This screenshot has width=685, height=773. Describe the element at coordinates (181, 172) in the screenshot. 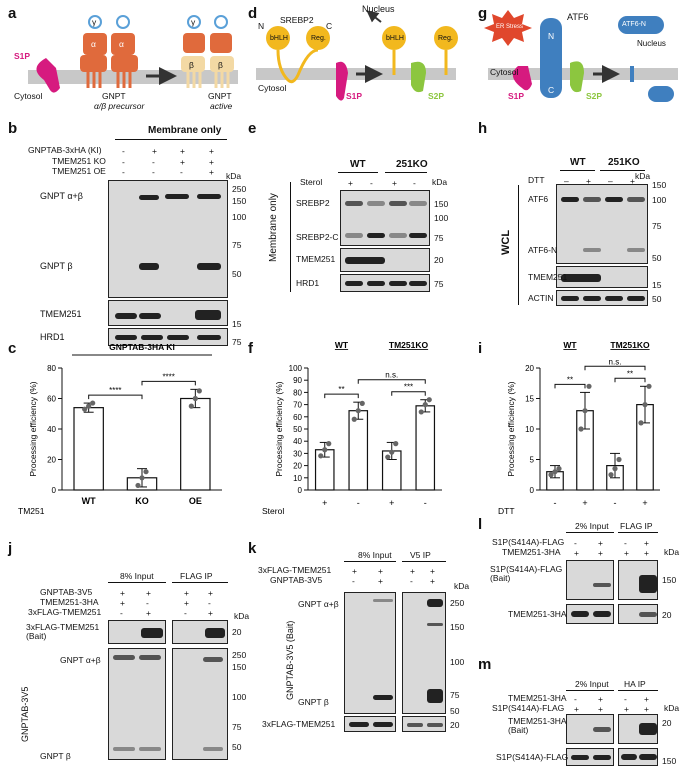

I see `b-signs-10: -` at that location.